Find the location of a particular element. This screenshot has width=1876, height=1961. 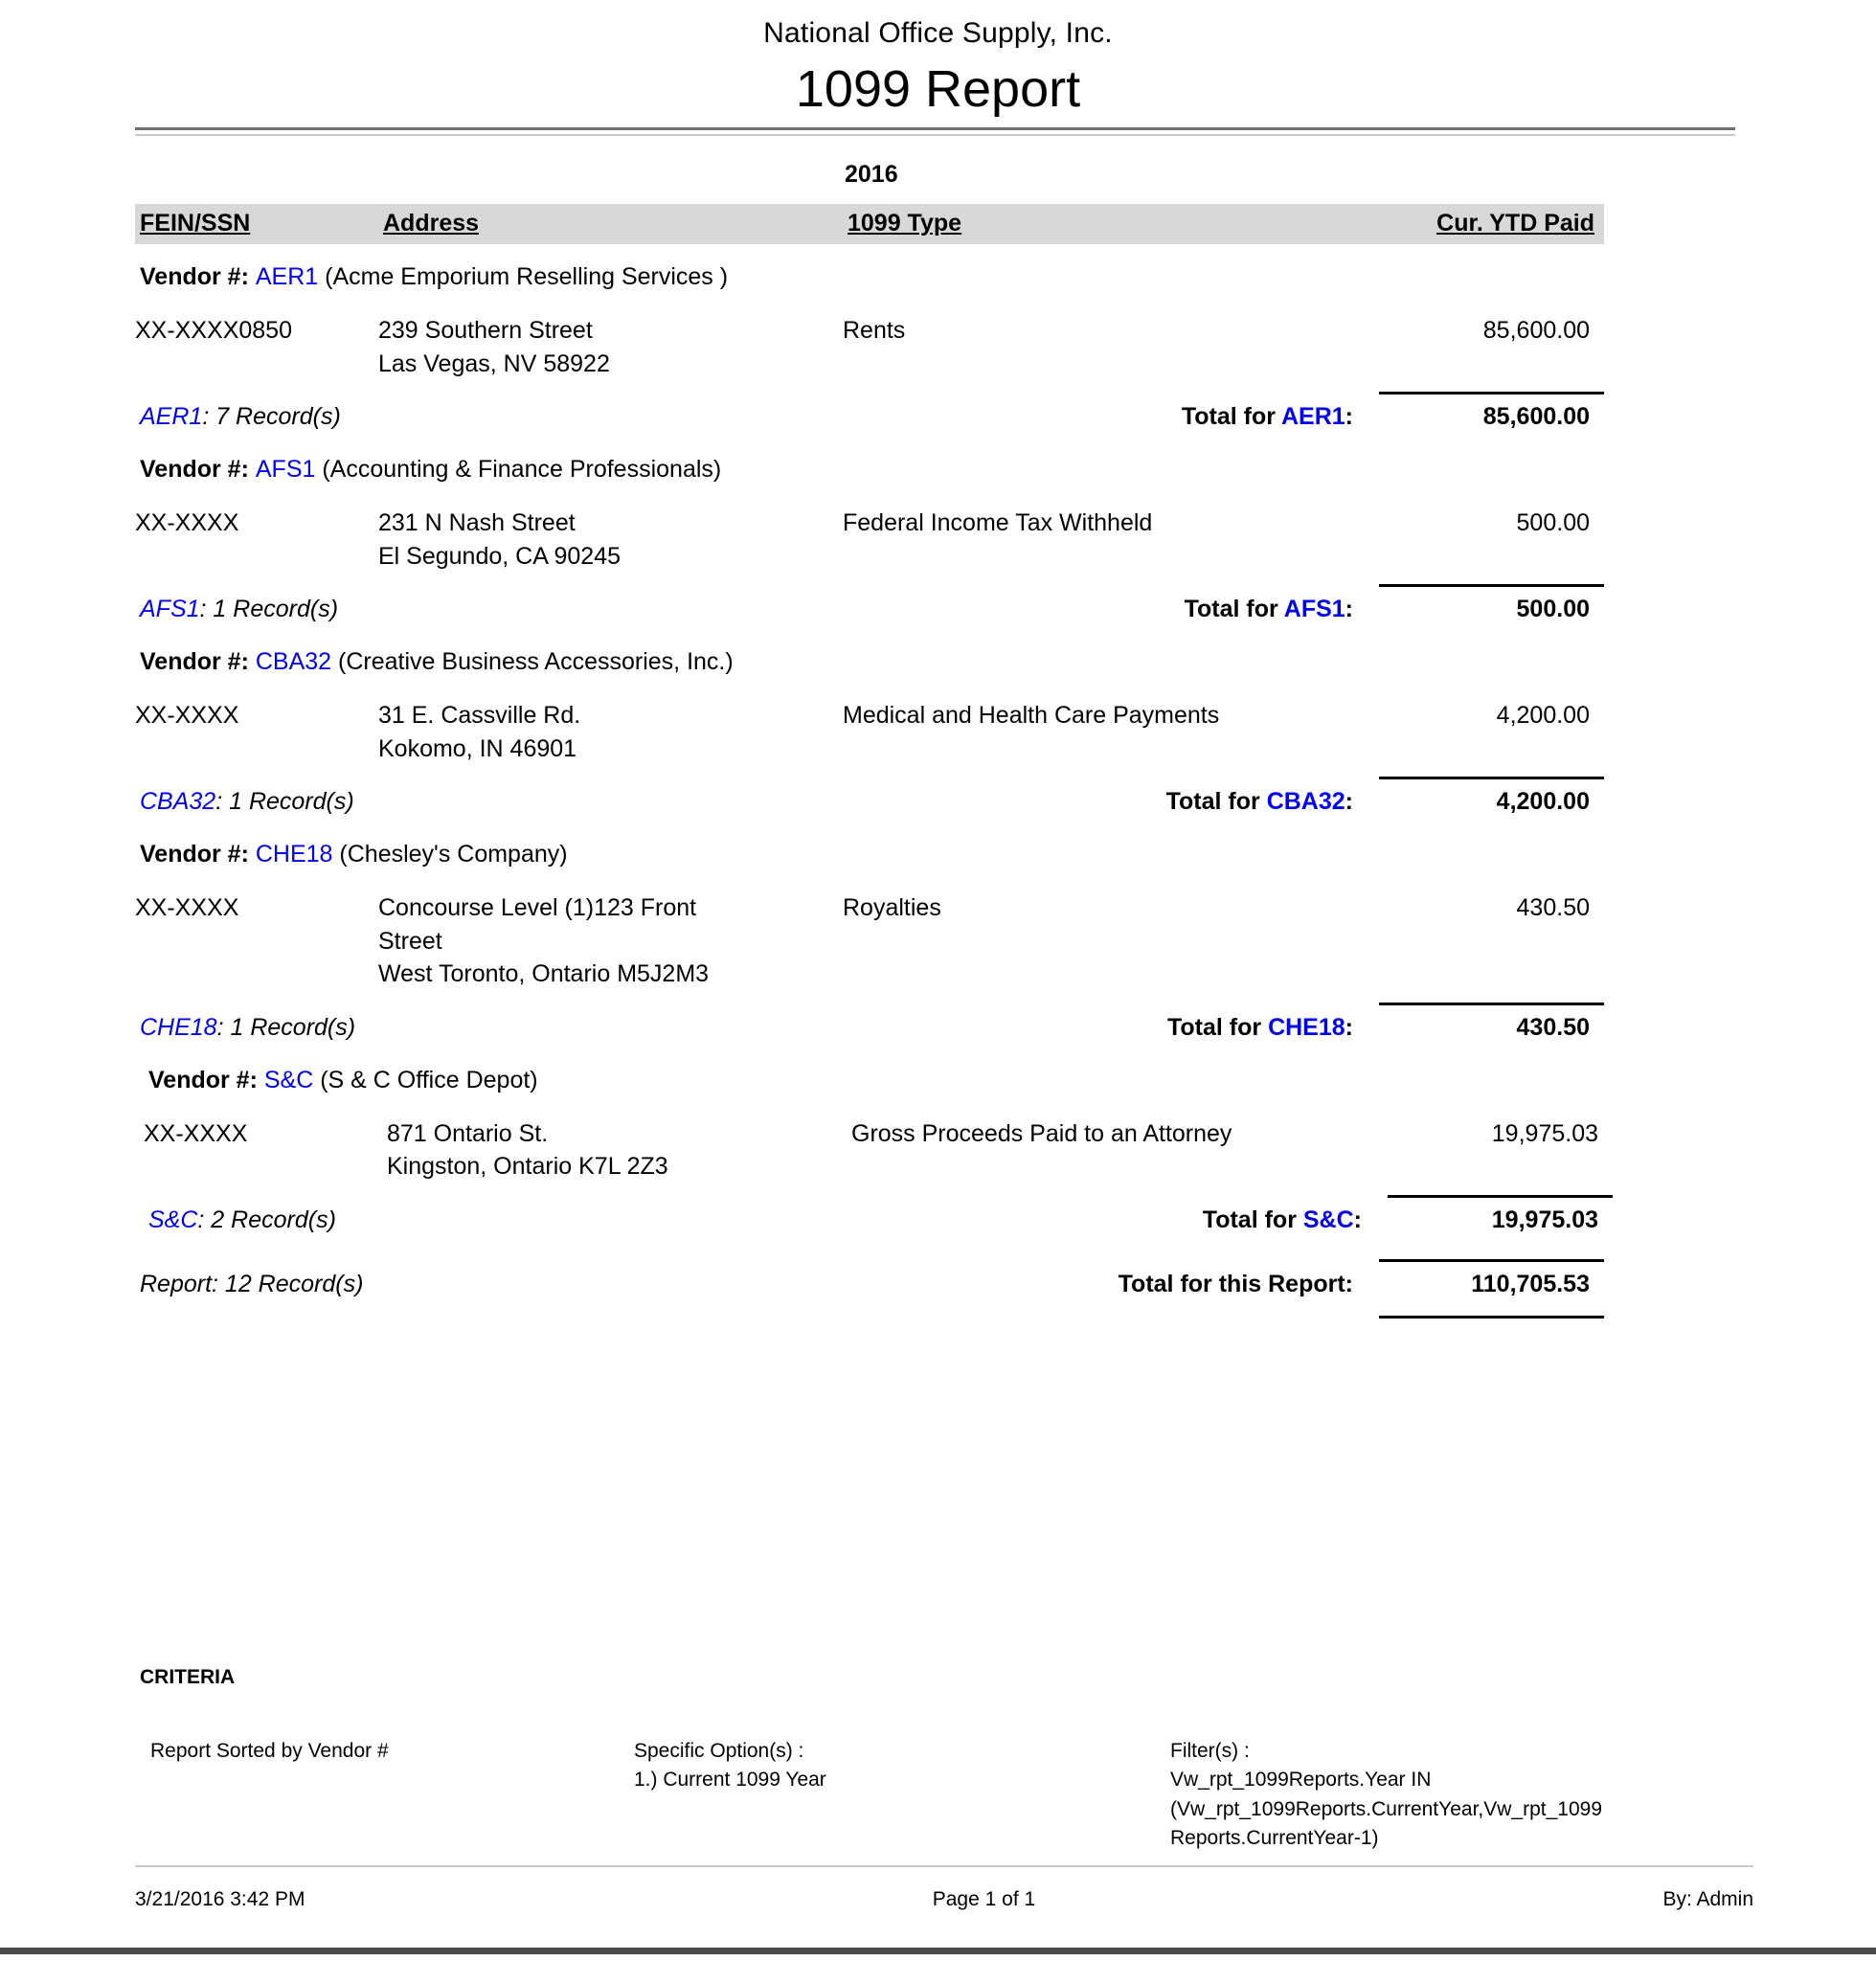

total-amount: 430.50 is located at coordinates (1491, 1022).